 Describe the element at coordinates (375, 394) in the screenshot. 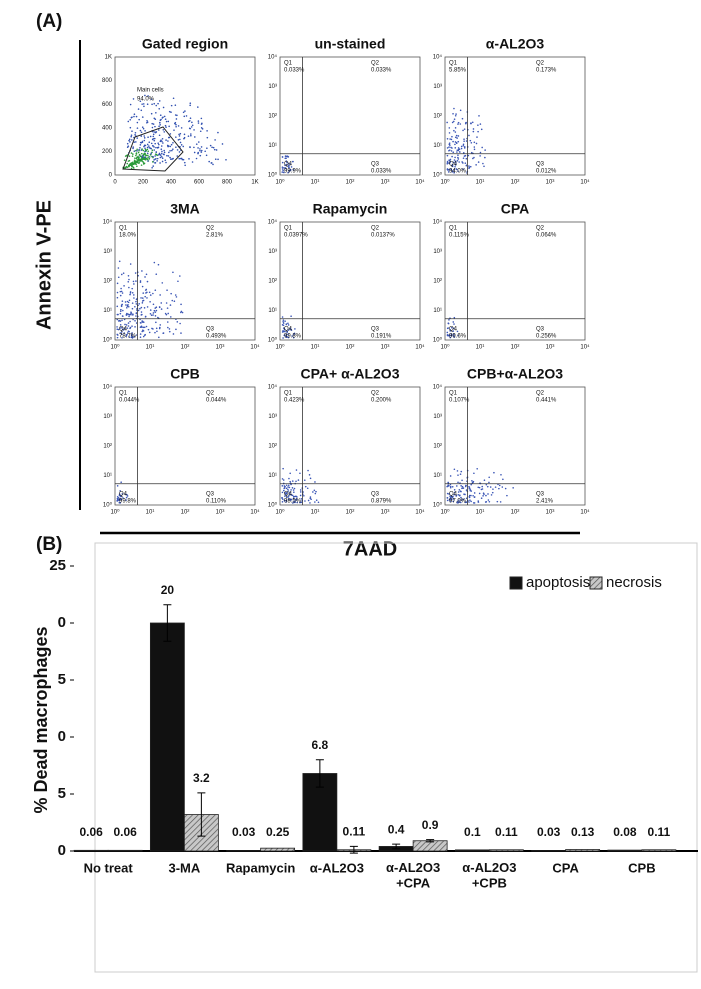

I see `quadrant-name: Q2` at that location.